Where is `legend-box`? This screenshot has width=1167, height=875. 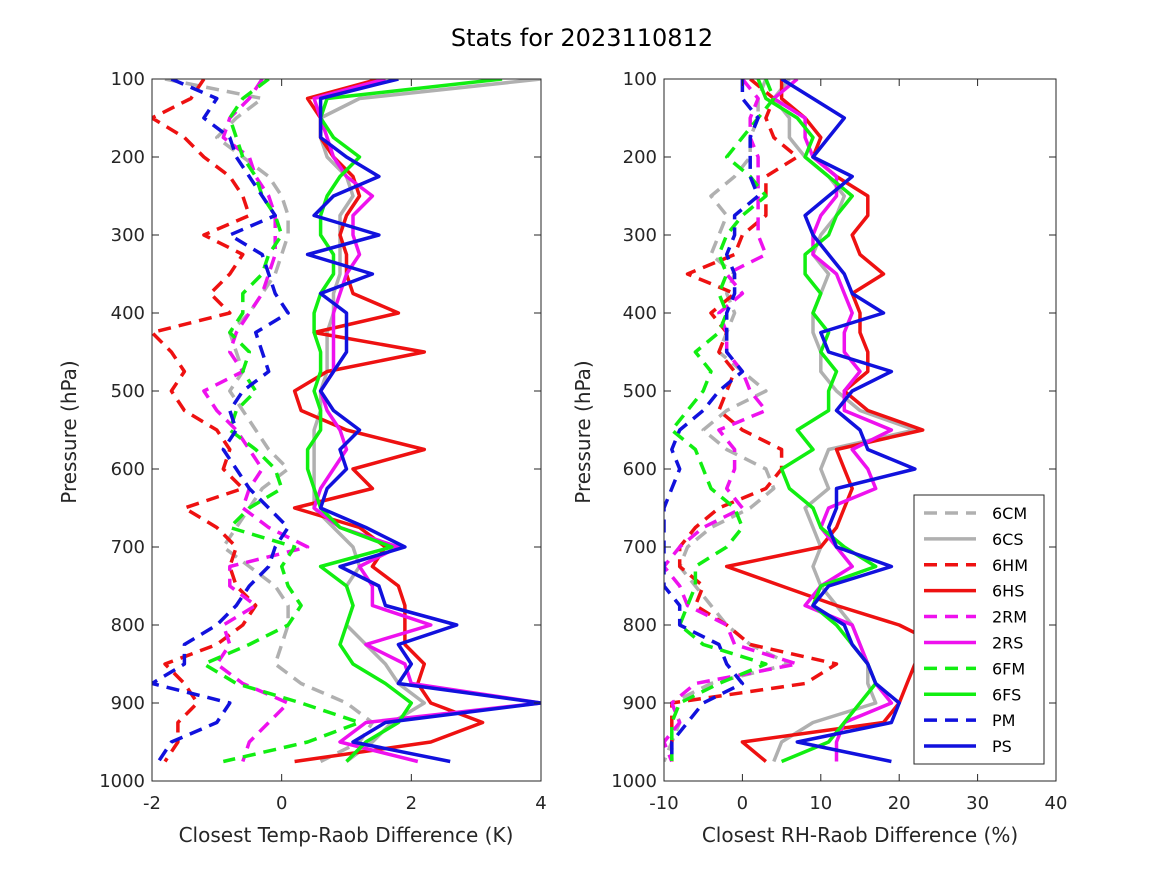 legend-box is located at coordinates (979, 629).